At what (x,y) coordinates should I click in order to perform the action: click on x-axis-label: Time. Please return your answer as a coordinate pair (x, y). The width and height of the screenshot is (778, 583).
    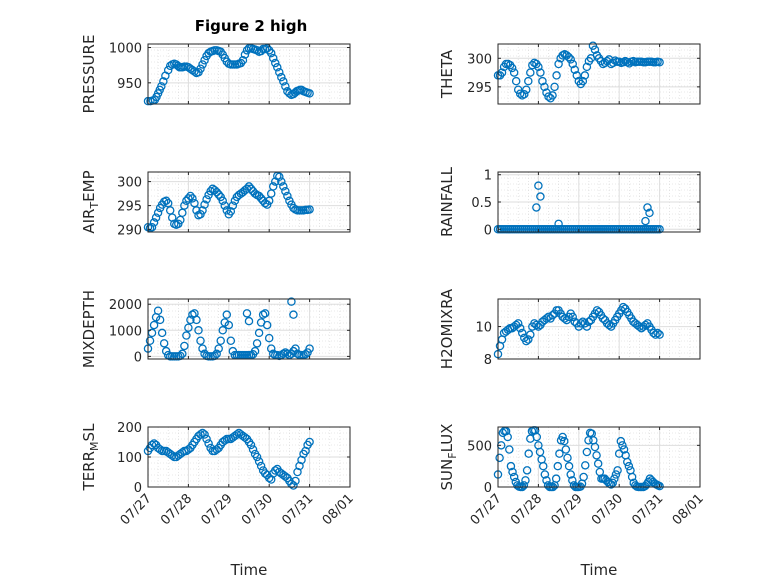
    Looking at the image, I should click on (249, 570).